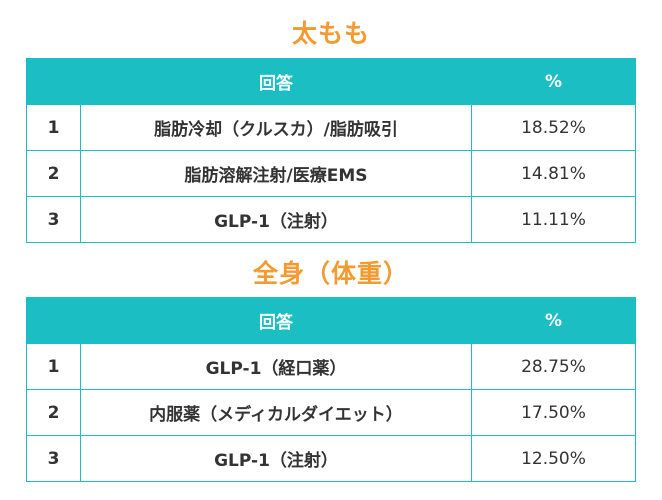  What do you see at coordinates (553, 412) in the screenshot?
I see `percent-cell: 17.50%` at bounding box center [553, 412].